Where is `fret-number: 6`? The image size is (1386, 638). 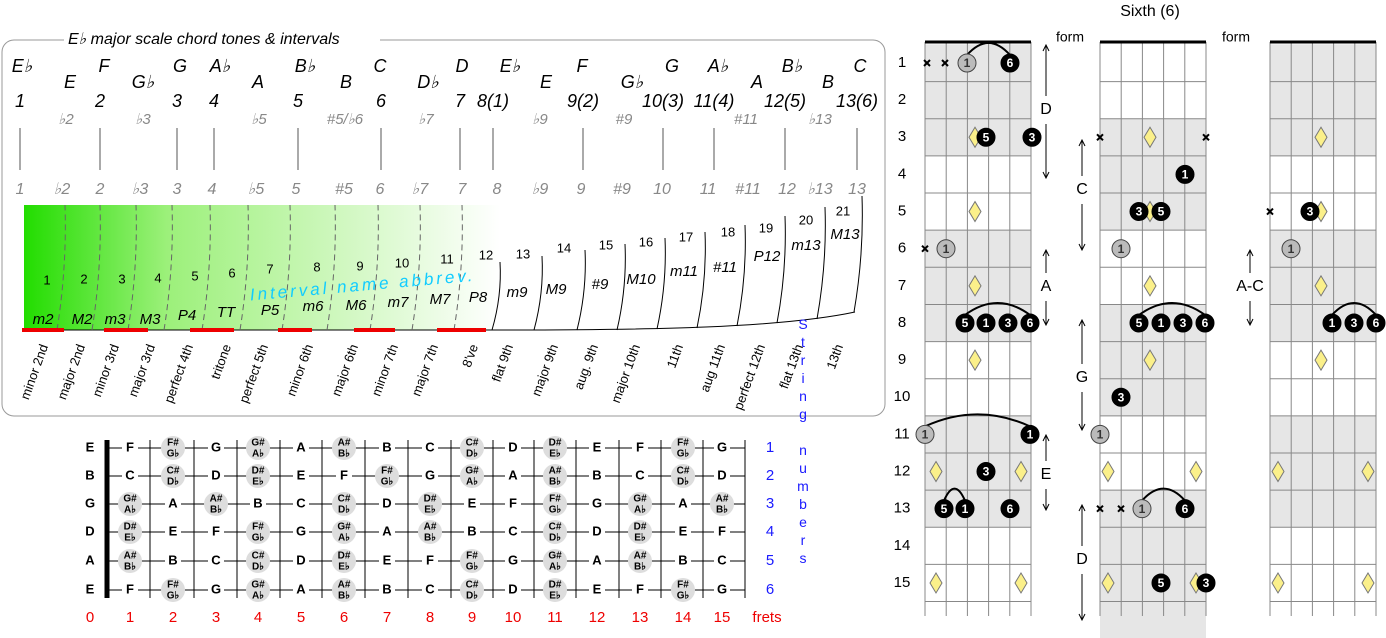 fret-number: 6 is located at coordinates (344, 617).